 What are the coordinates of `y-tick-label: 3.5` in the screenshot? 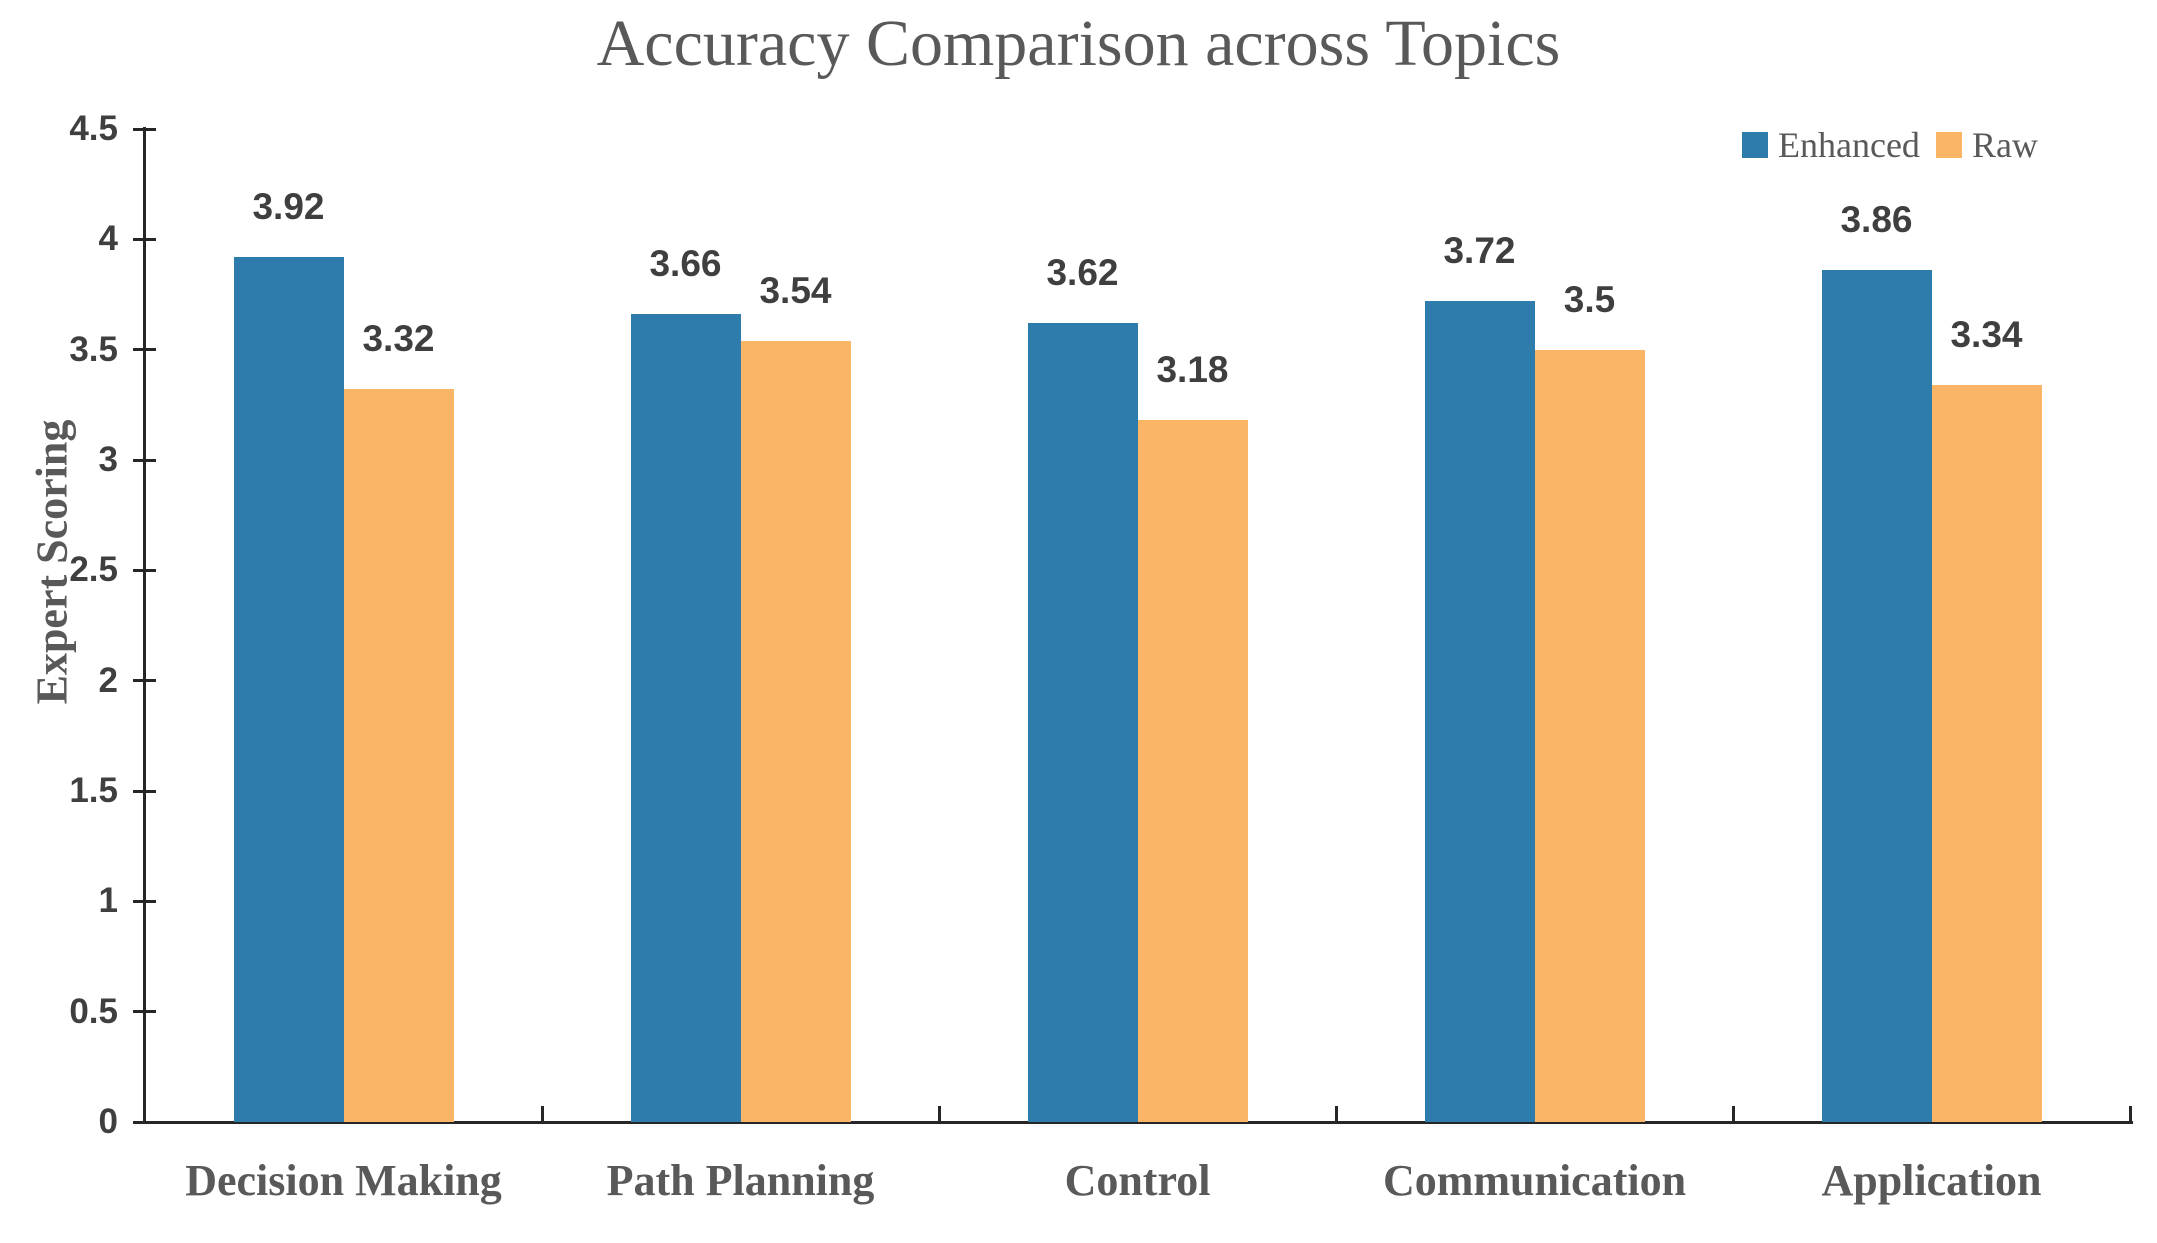 It's located at (93, 349).